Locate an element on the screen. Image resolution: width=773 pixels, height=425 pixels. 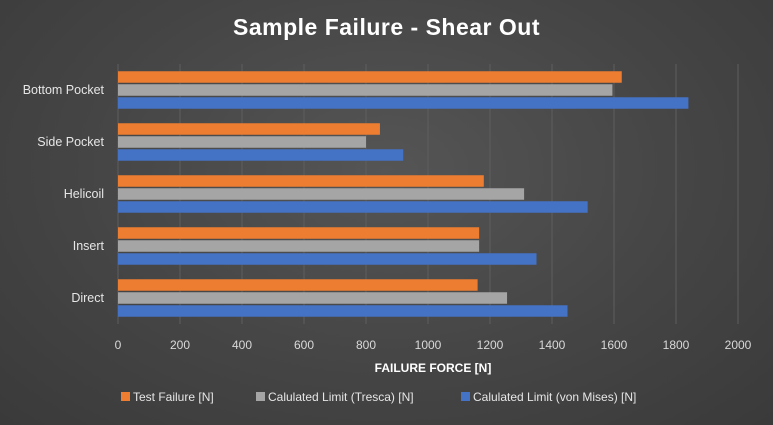
legend-label: Calulated Limit (Tresca) [N] is located at coordinates (341, 397).